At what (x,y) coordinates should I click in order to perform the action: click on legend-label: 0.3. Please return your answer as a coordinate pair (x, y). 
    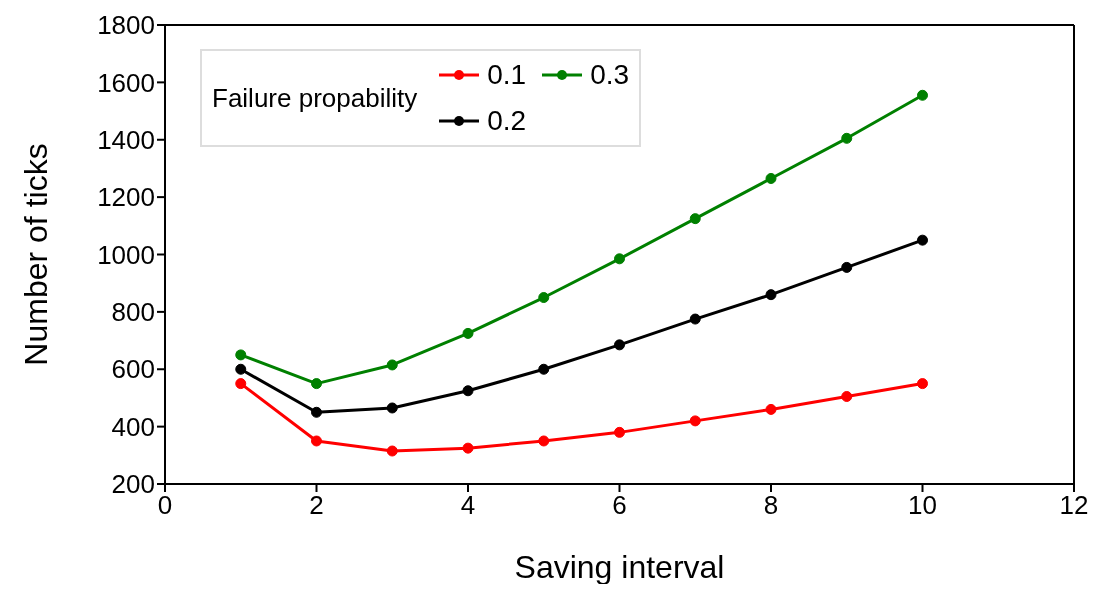
    Looking at the image, I should click on (610, 75).